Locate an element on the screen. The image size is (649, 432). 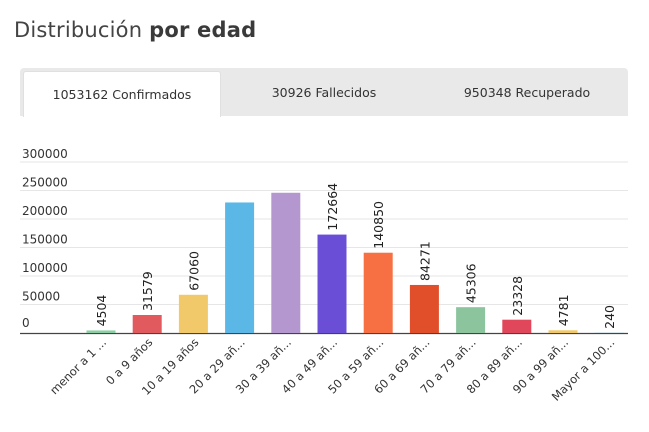
bar-value-label: 84271 is located at coordinates (424, 261).